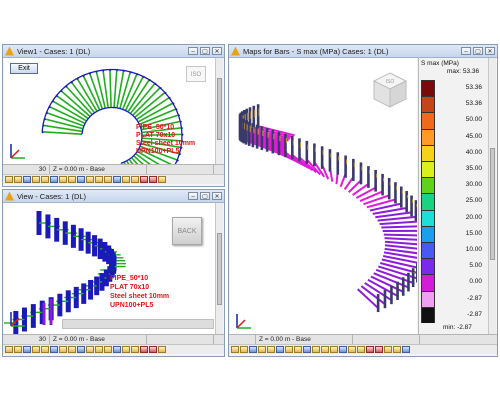  Describe the element at coordinates (187, 231) in the screenshot. I see `back-button: BACK` at that location.